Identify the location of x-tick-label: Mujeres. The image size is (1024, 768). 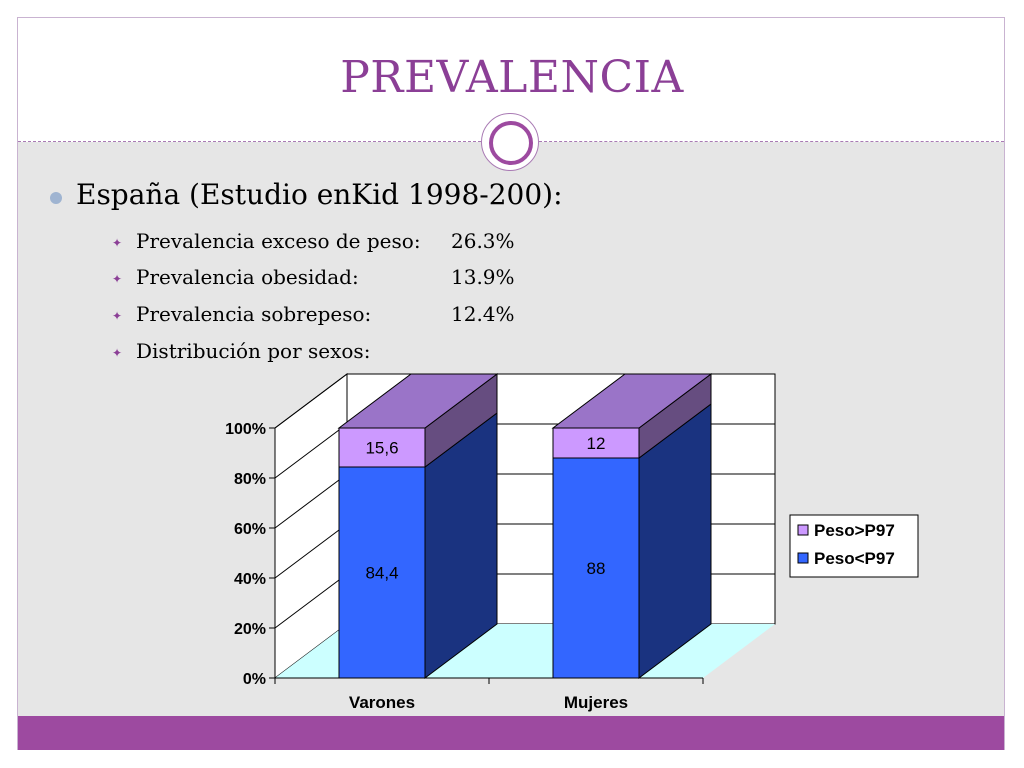
(596, 702).